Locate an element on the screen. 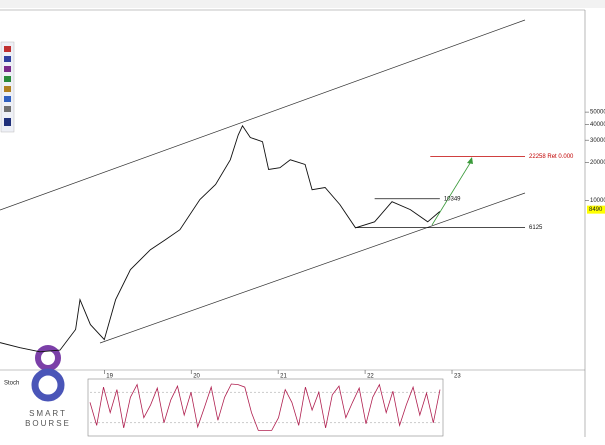 This screenshot has width=605, height=445. y-tick-label: 20000 is located at coordinates (597, 163).